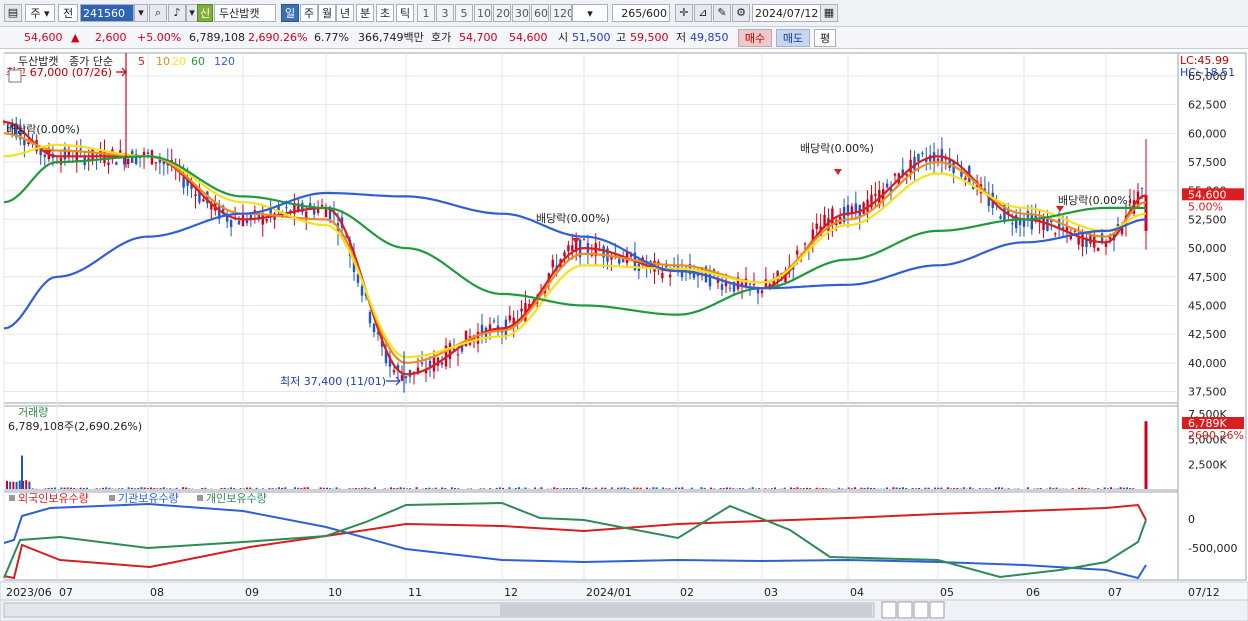 Image resolution: width=1248 pixels, height=621 pixels. What do you see at coordinates (158, 13) in the screenshot?
I see `search-icon: ⌕` at bounding box center [158, 13].